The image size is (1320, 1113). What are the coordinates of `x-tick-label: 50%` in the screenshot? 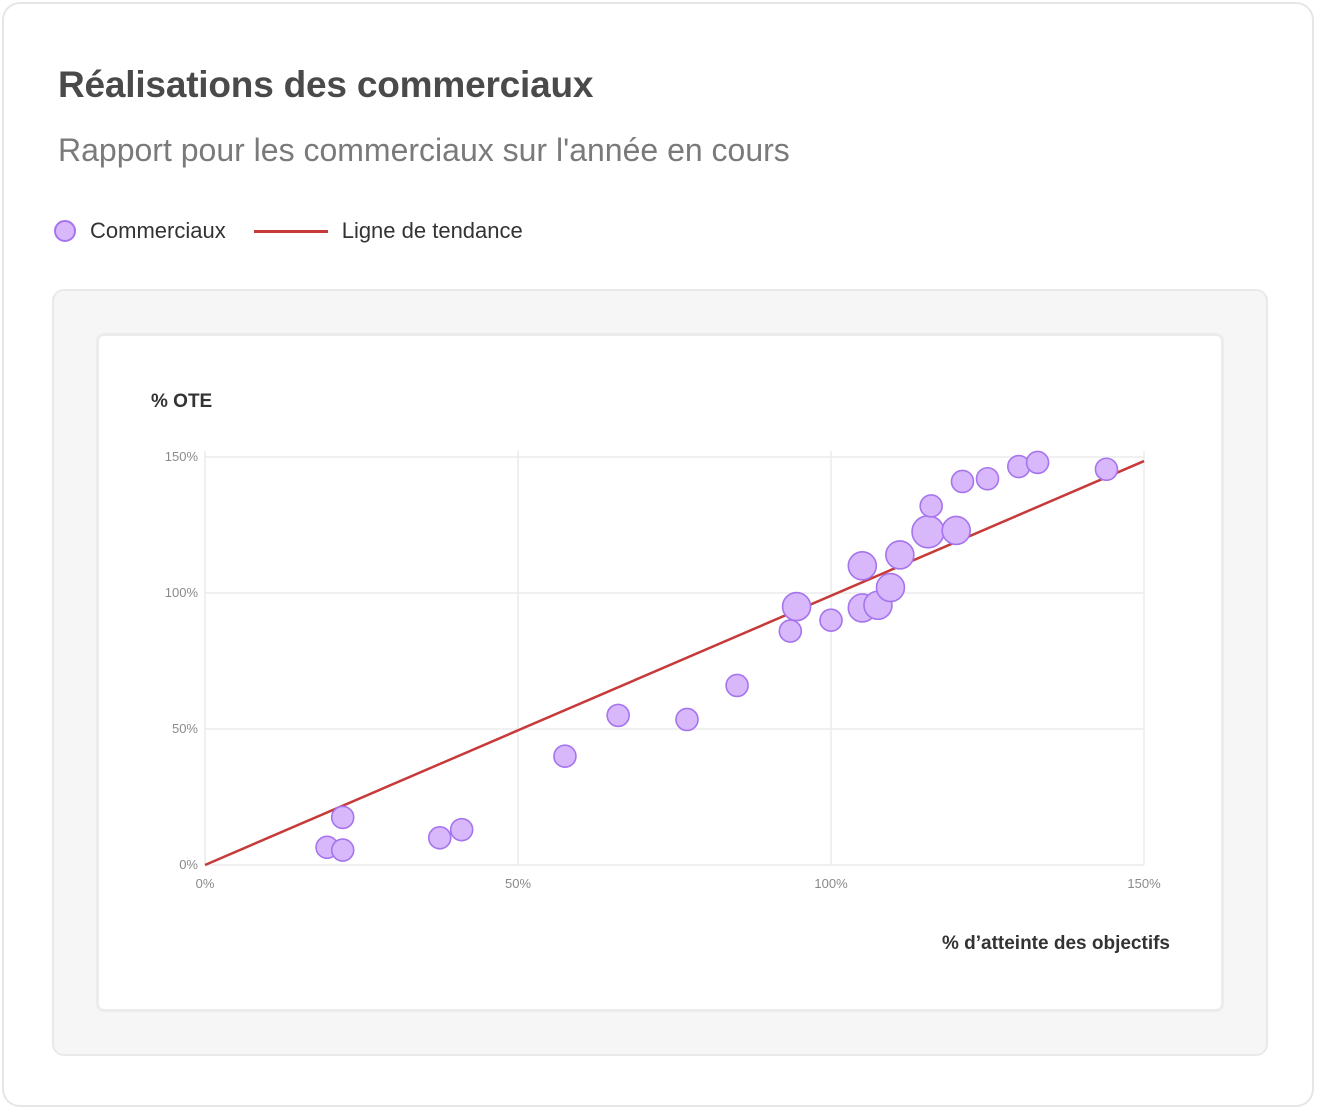 It's located at (518, 883).